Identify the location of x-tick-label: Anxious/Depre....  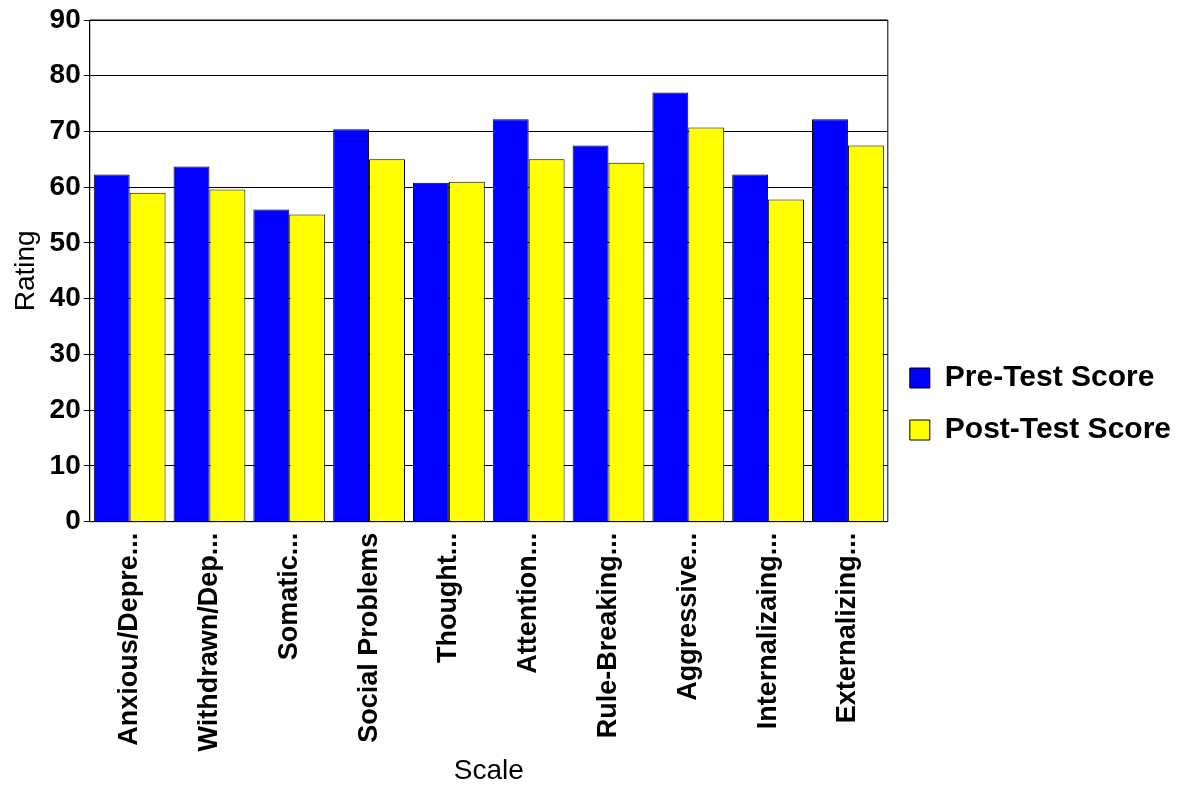
(128, 639).